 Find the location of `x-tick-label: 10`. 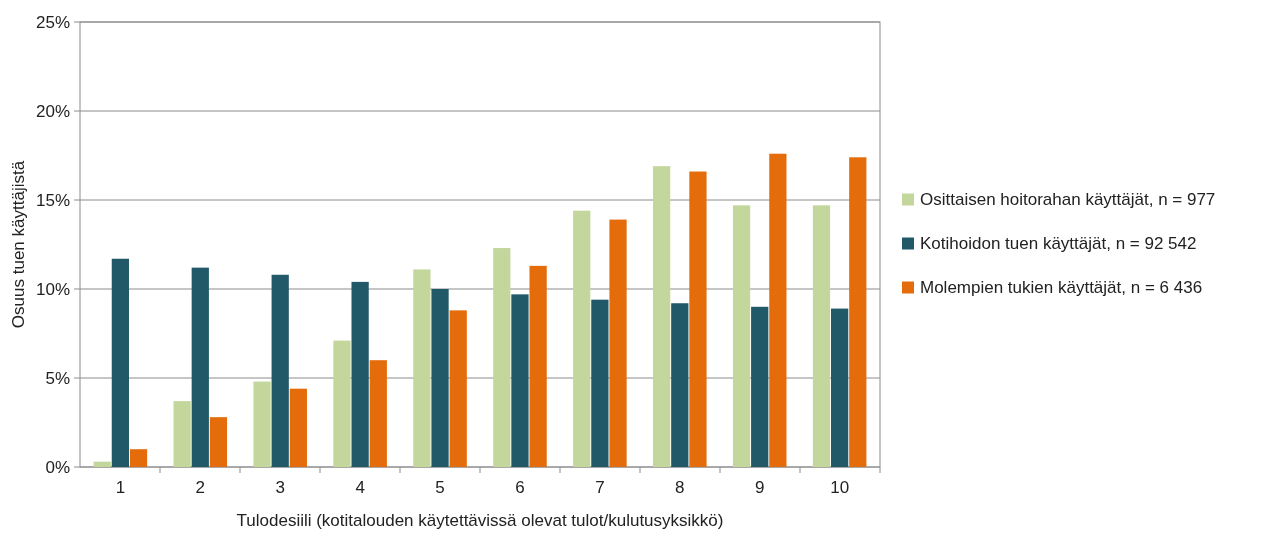

x-tick-label: 10 is located at coordinates (840, 487).